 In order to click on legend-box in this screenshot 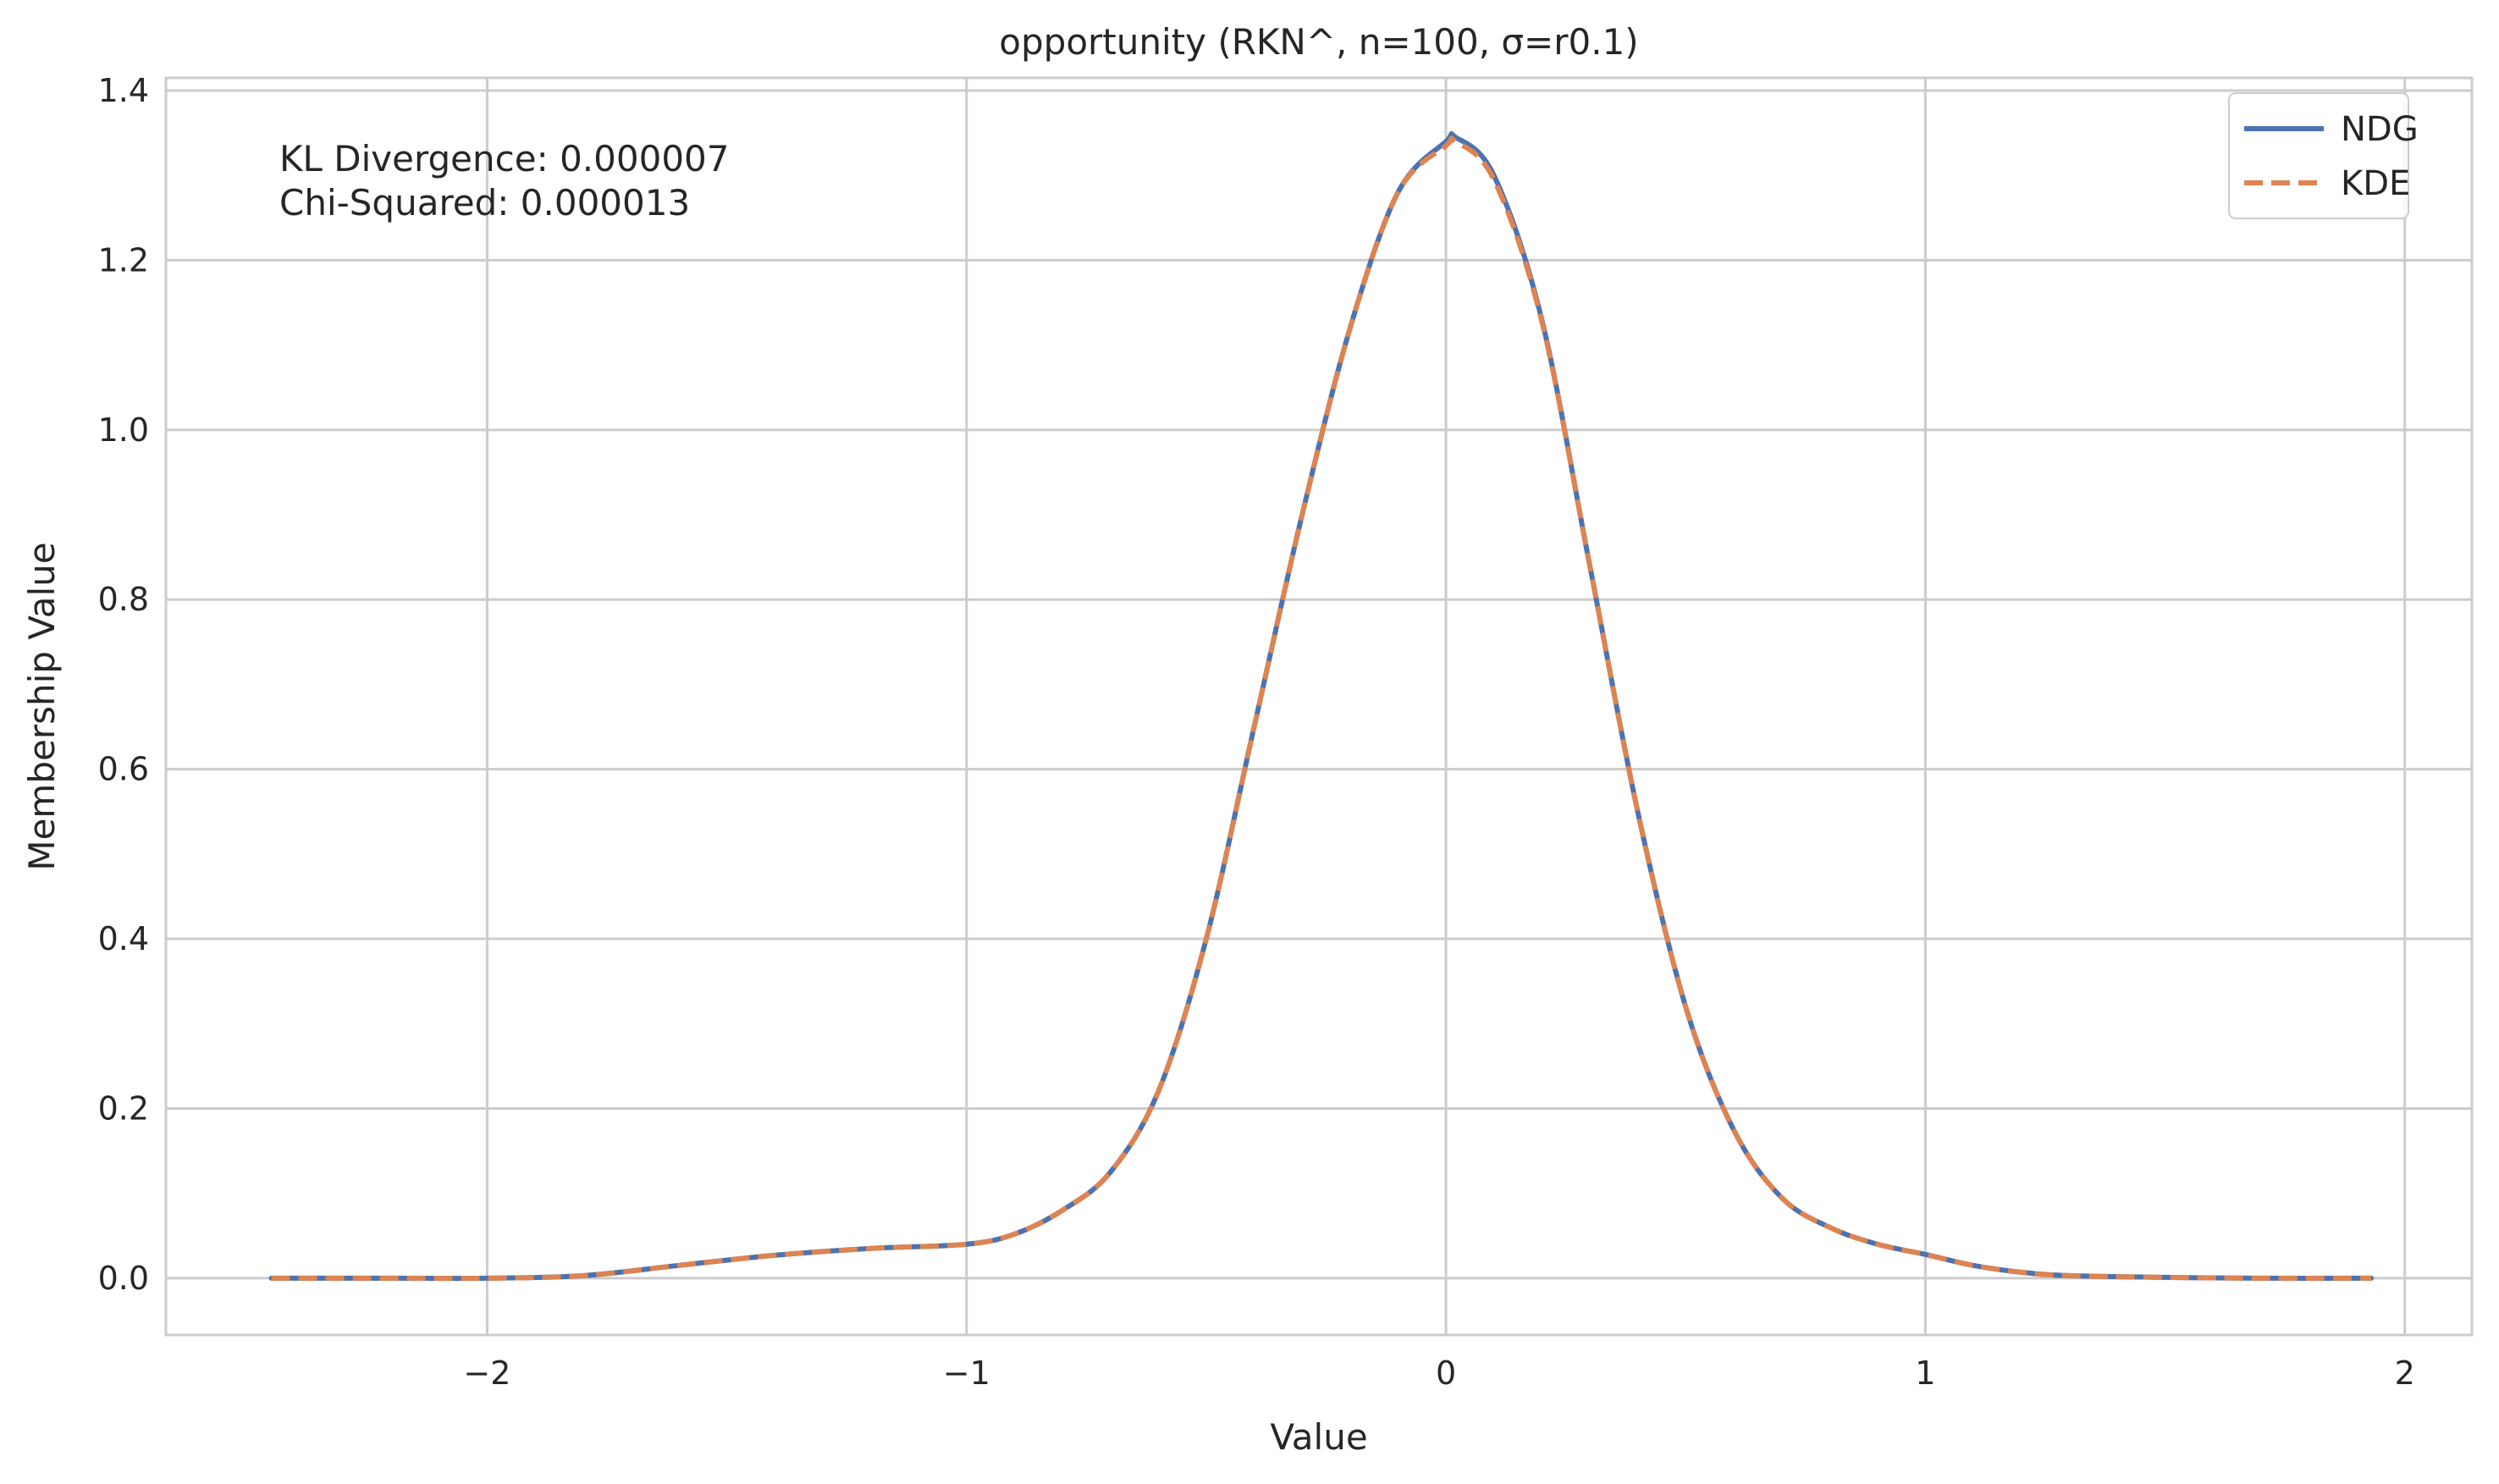, I will do `click(2318, 155)`.